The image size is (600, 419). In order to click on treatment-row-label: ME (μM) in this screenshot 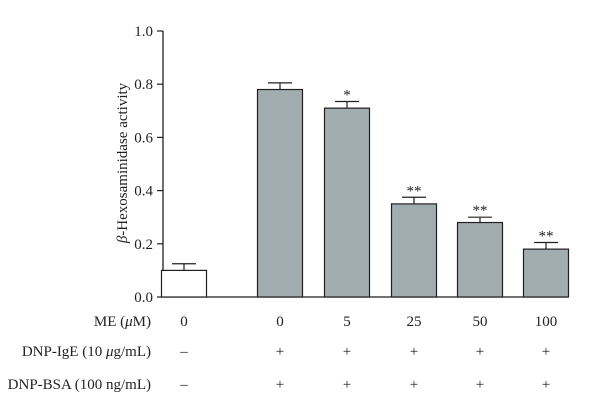, I will do `click(122, 322)`.